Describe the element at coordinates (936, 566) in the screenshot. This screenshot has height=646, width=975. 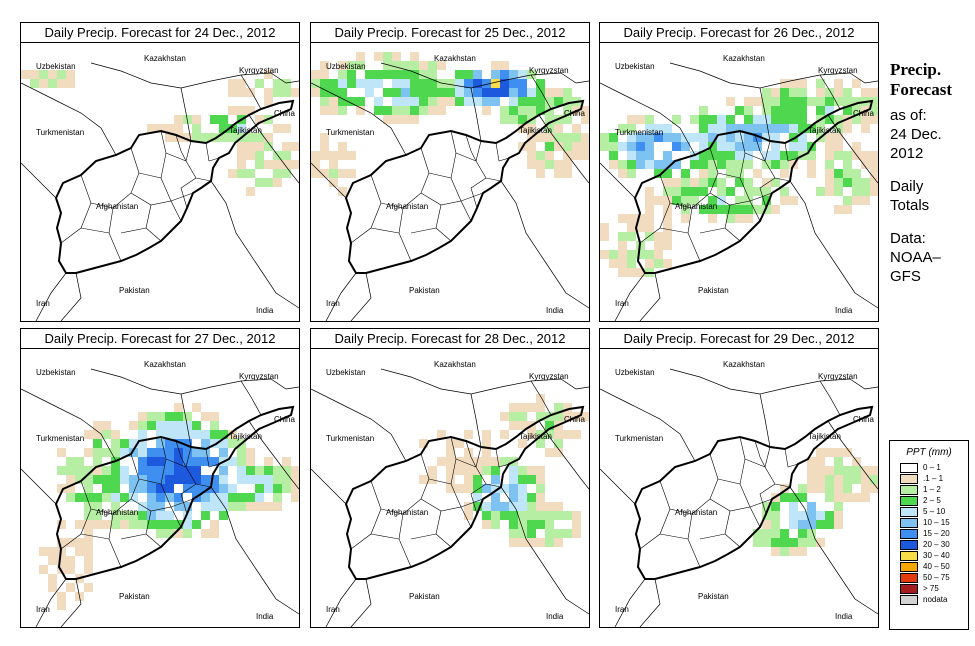
I see `legend-label: 40 – 50` at that location.